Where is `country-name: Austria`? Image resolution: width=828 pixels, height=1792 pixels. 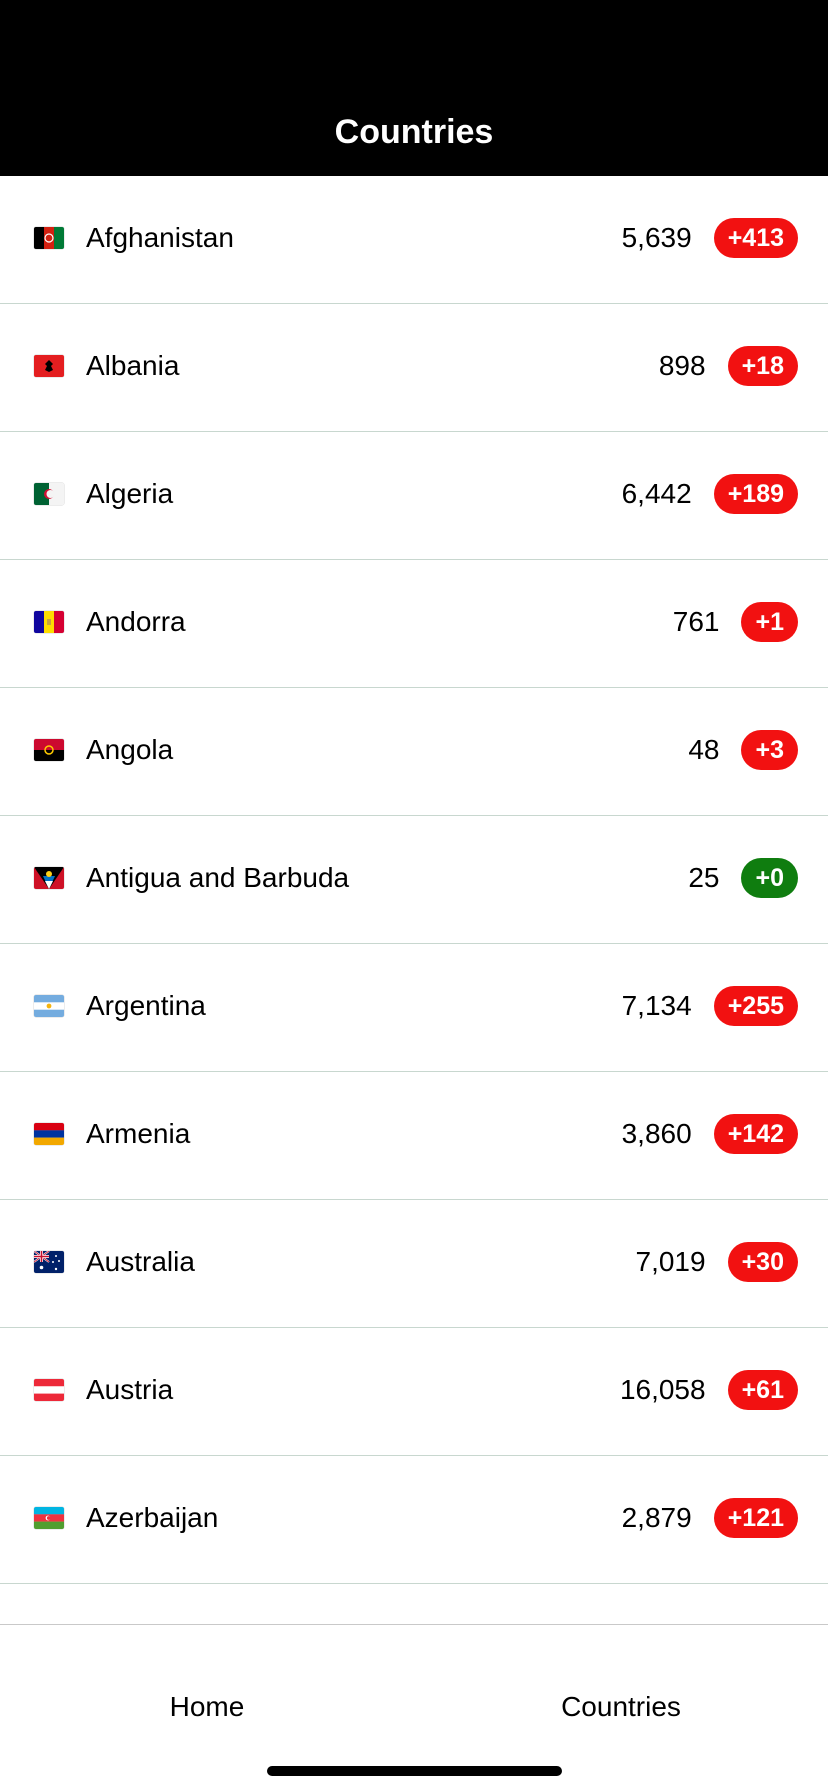 country-name: Austria is located at coordinates (130, 1389).